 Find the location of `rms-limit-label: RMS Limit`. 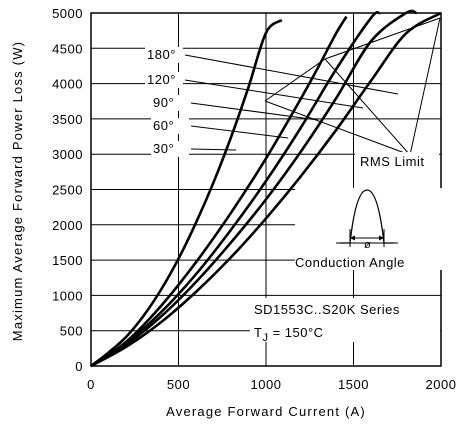

rms-limit-label: RMS Limit is located at coordinates (392, 161).